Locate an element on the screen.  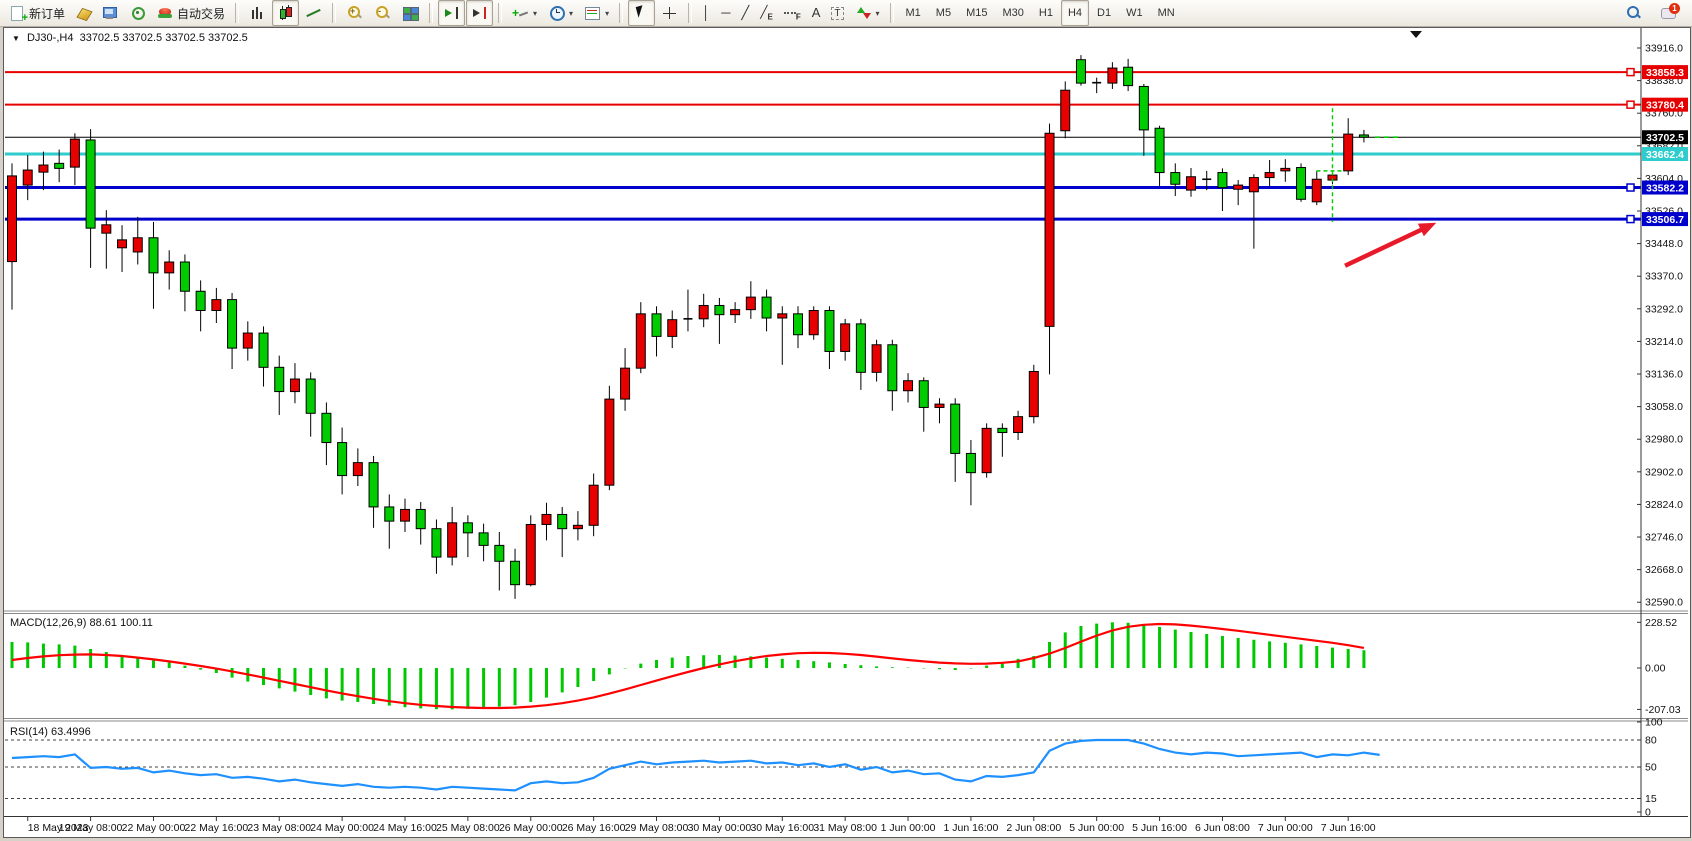
svg-text: 32746.0 is located at coordinates (1664, 538).